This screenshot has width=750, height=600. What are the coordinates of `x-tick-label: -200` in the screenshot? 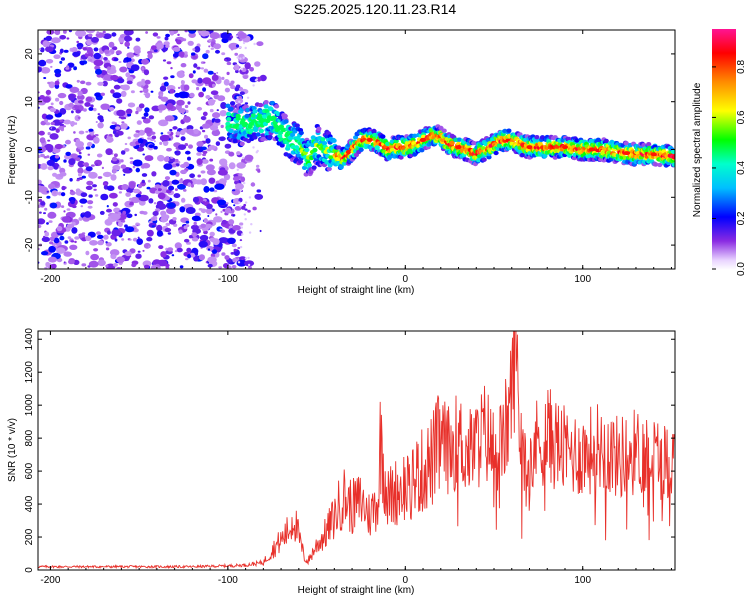 It's located at (50, 580).